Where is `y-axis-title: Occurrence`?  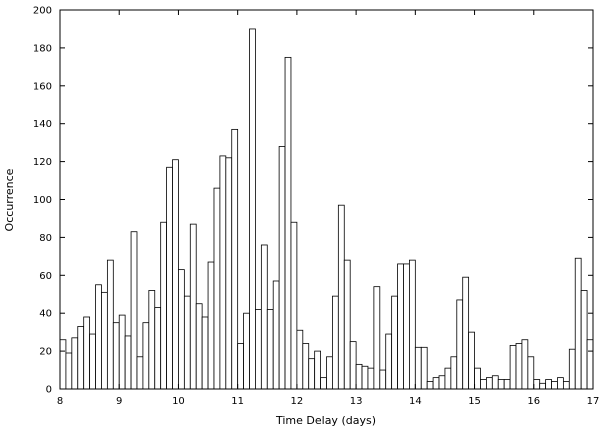 y-axis-title: Occurrence is located at coordinates (9, 199).